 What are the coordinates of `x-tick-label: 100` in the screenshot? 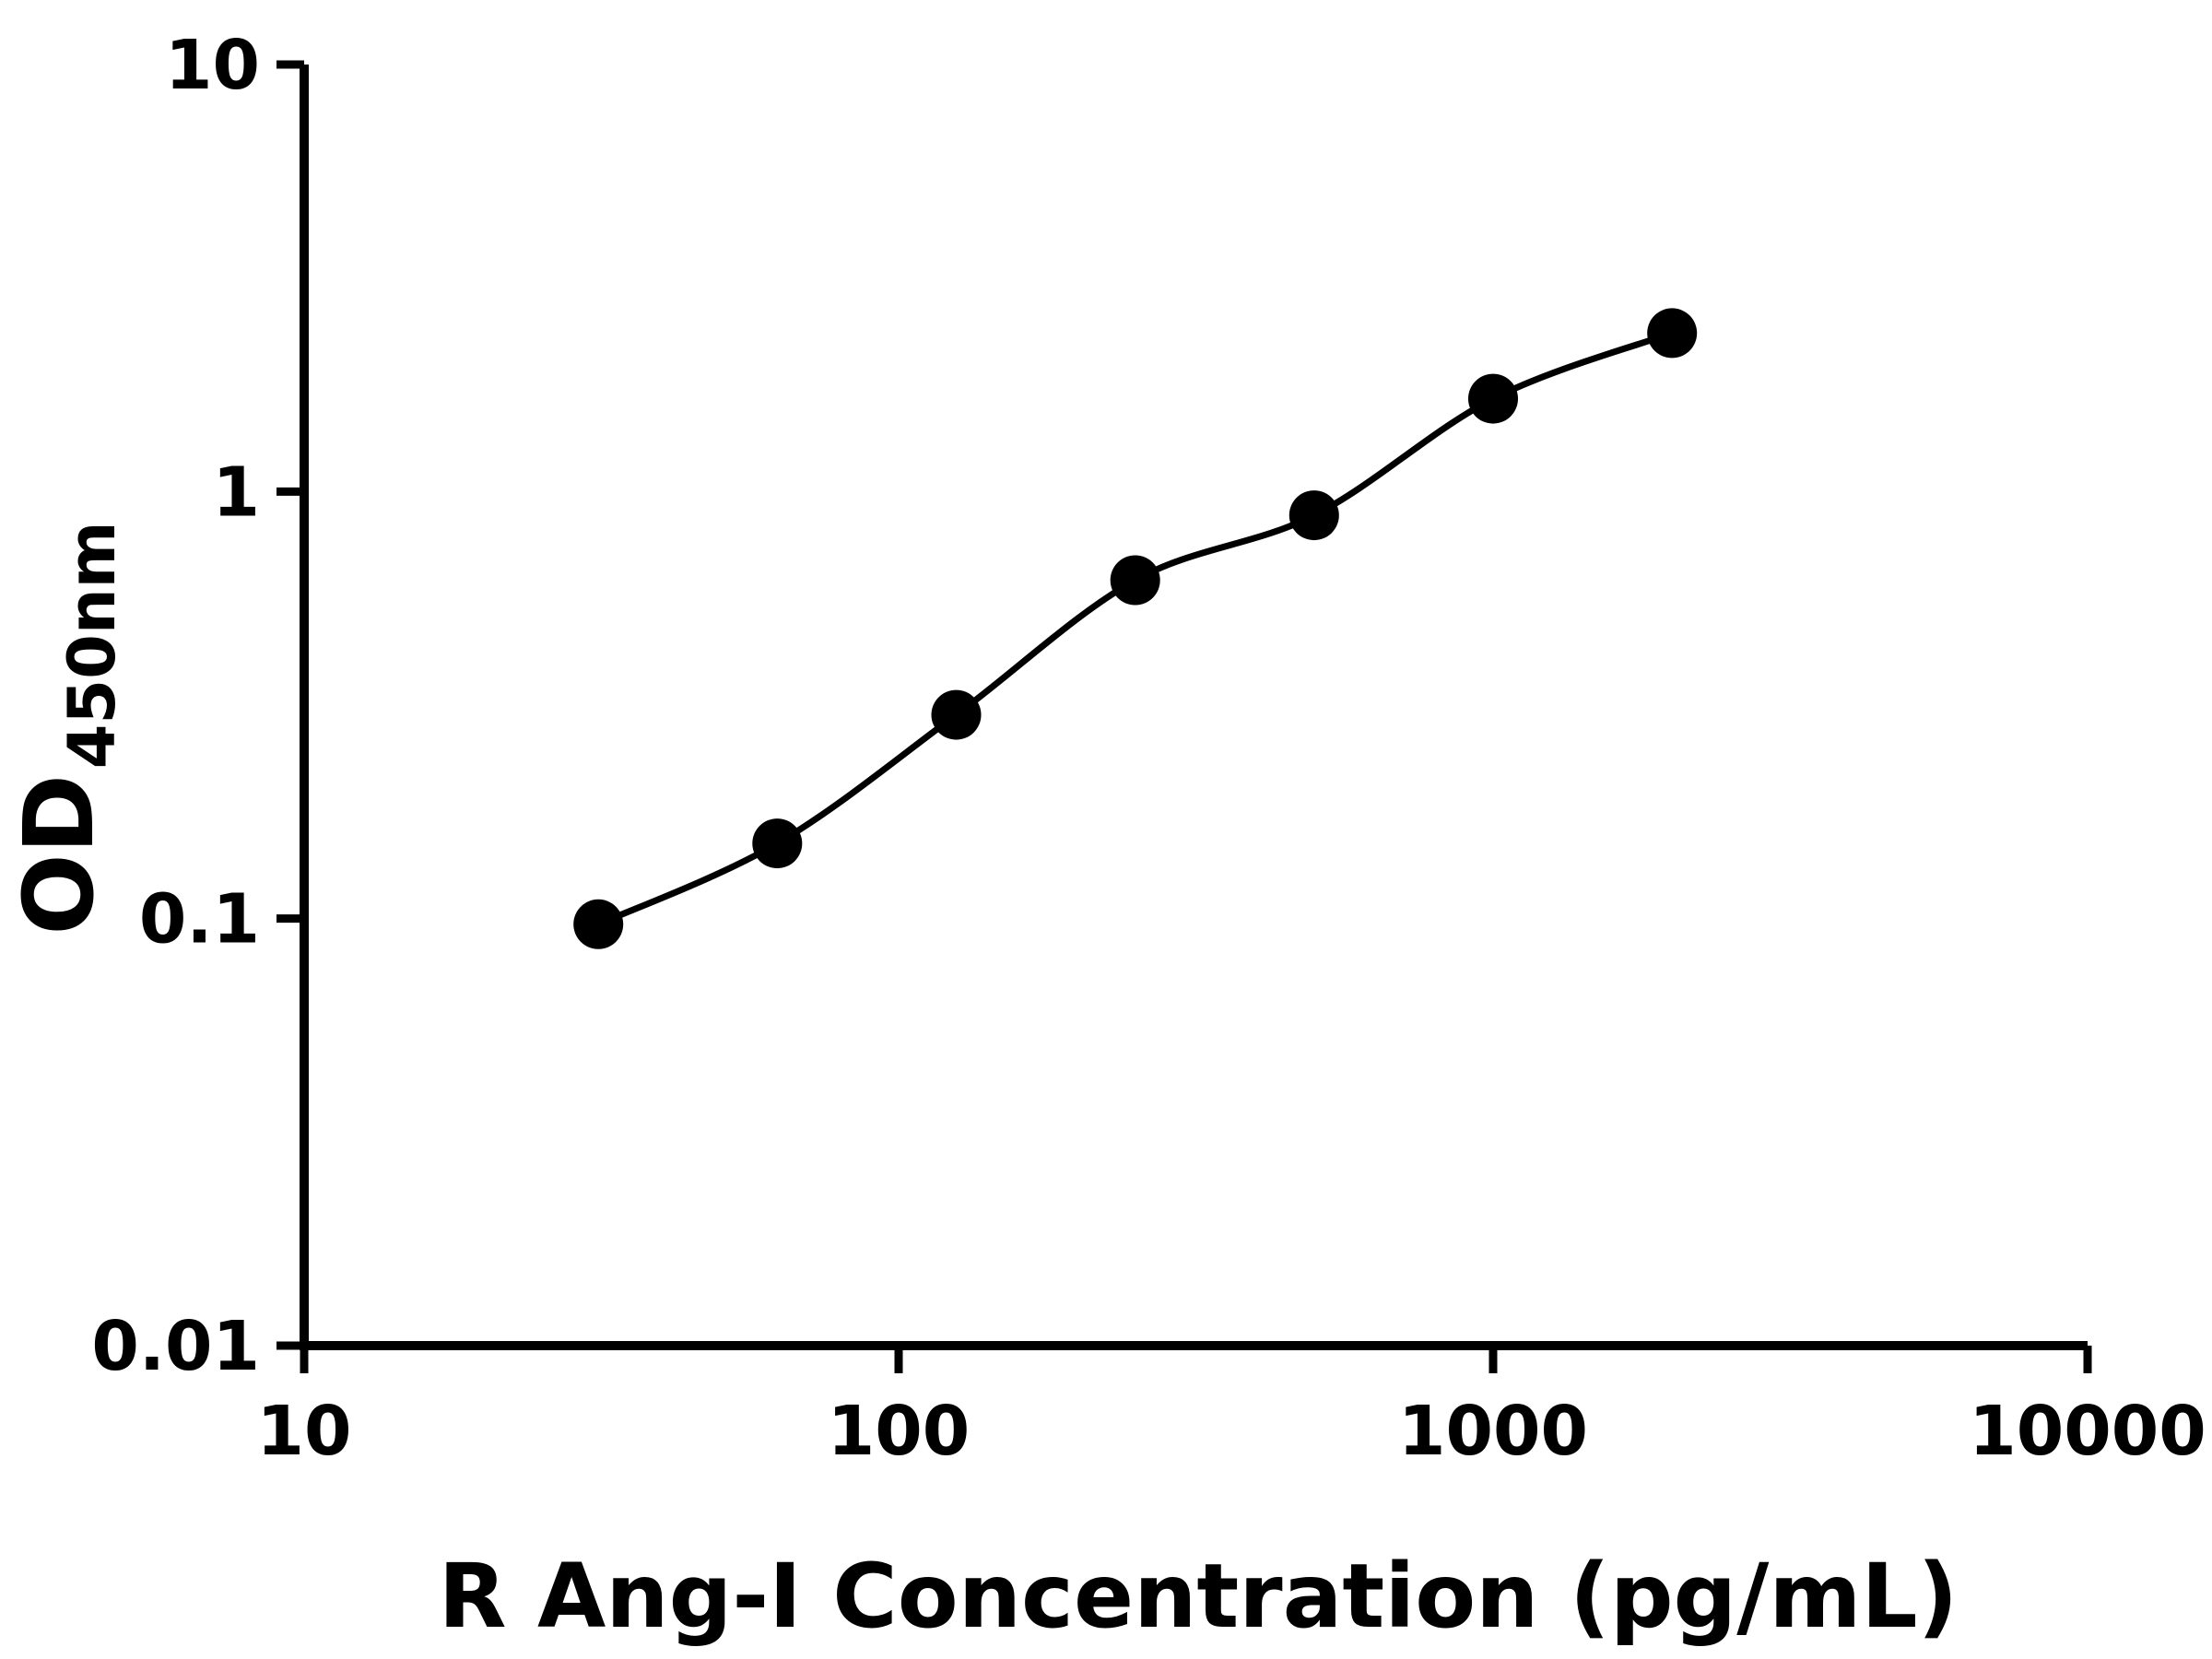 It's located at (899, 1431).